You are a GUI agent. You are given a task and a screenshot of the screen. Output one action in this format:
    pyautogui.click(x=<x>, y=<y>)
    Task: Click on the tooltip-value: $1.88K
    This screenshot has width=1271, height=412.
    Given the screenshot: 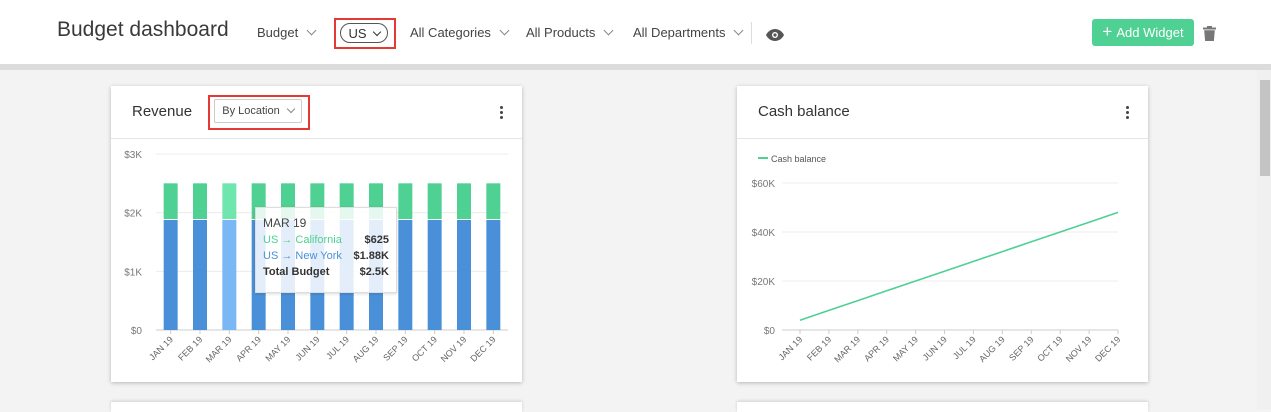 What is the action you would take?
    pyautogui.click(x=371, y=256)
    